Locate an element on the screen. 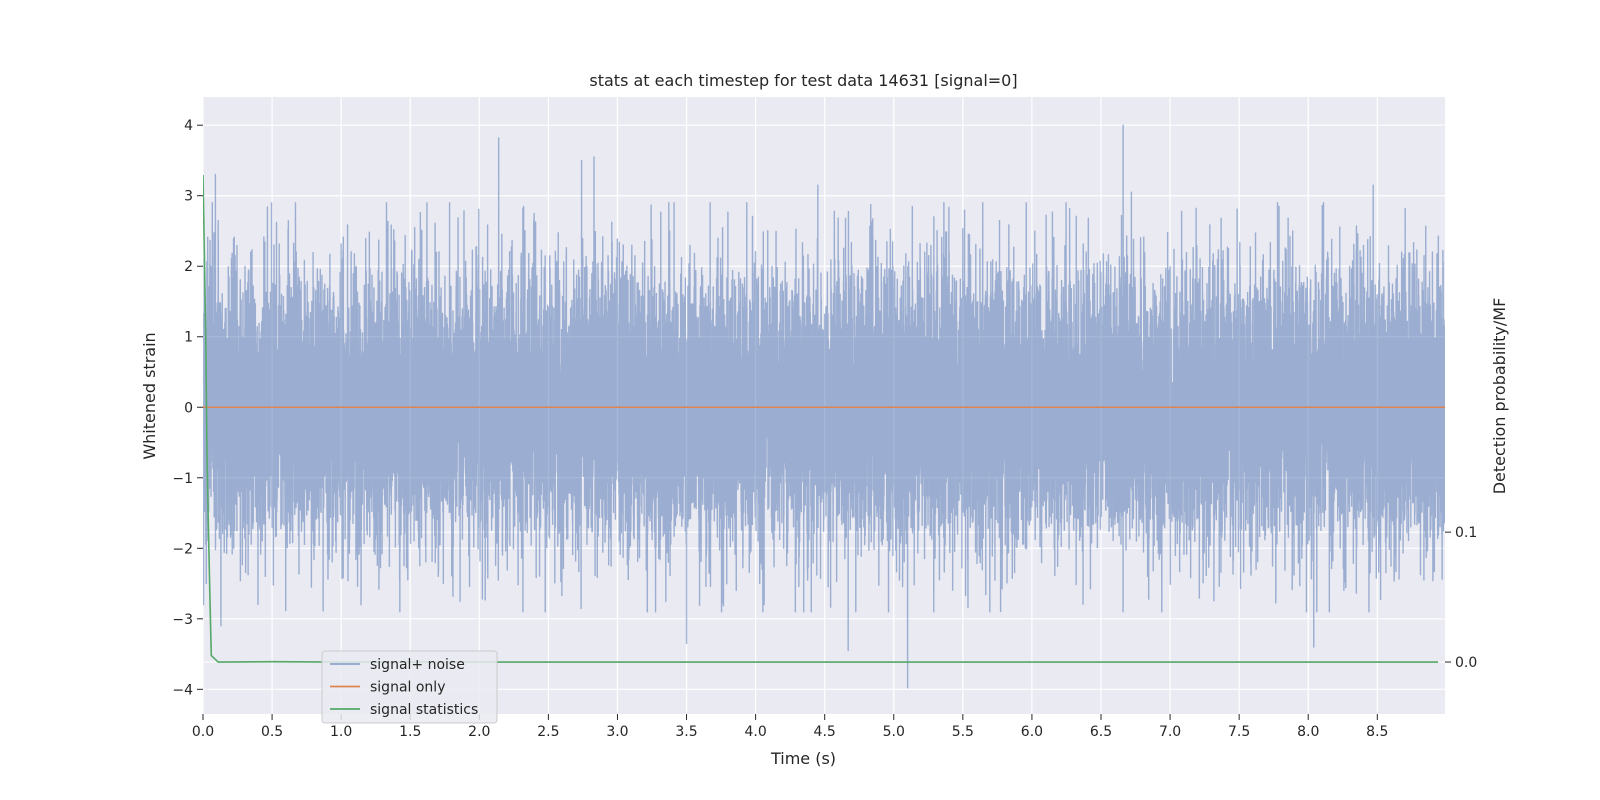 The image size is (1600, 800). x-tick-label: 0.5 is located at coordinates (272, 732).